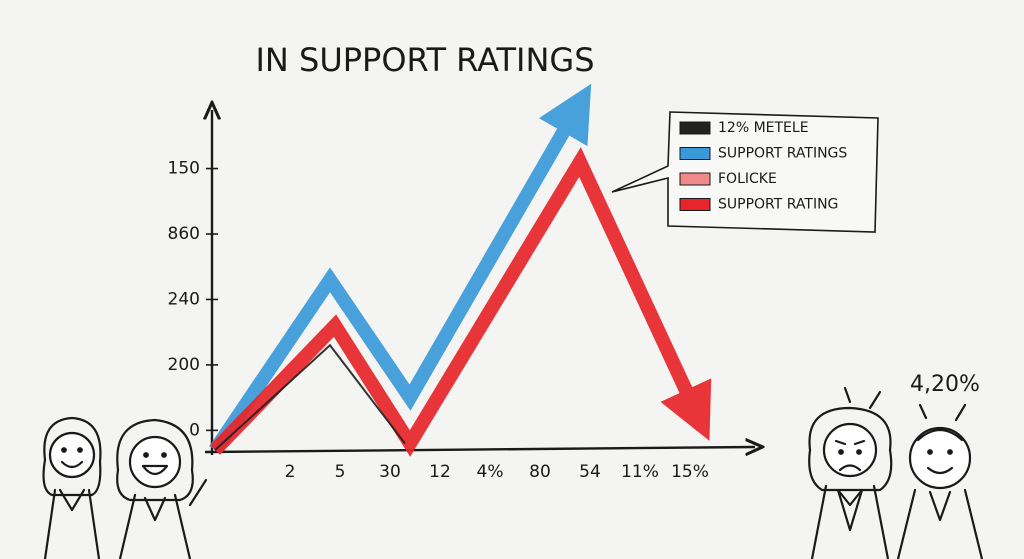 The height and width of the screenshot is (559, 1024). I want to click on legend-label: SUPPORT RATING, so click(778, 205).